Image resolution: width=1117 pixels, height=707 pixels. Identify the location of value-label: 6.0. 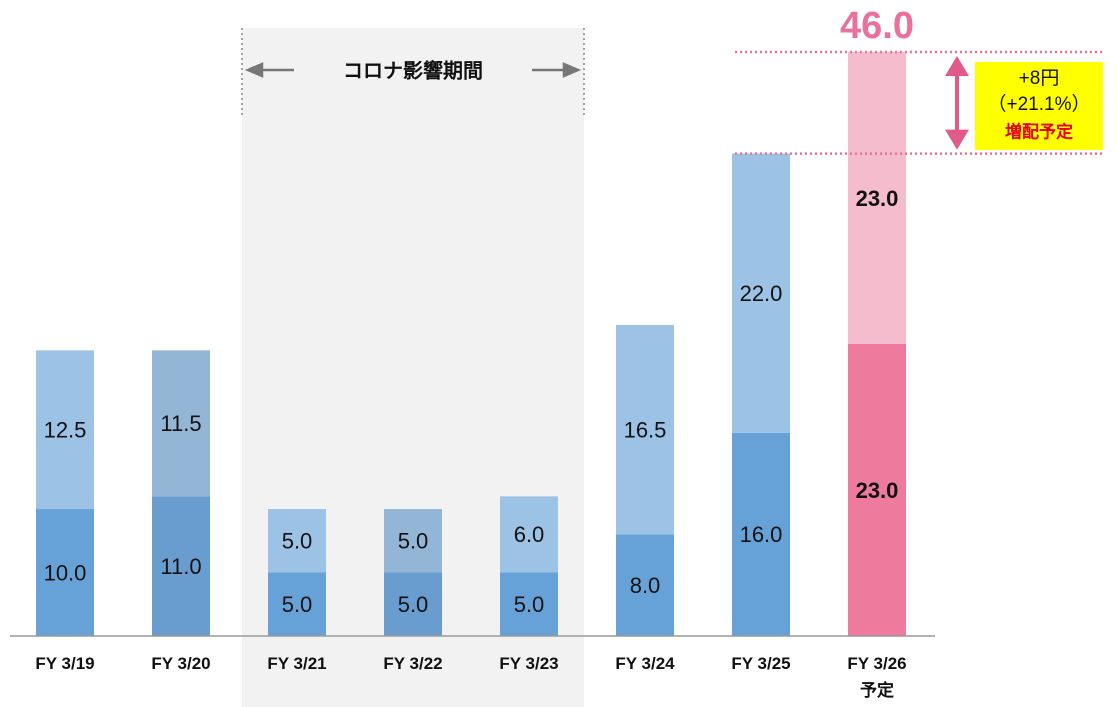
(529, 534).